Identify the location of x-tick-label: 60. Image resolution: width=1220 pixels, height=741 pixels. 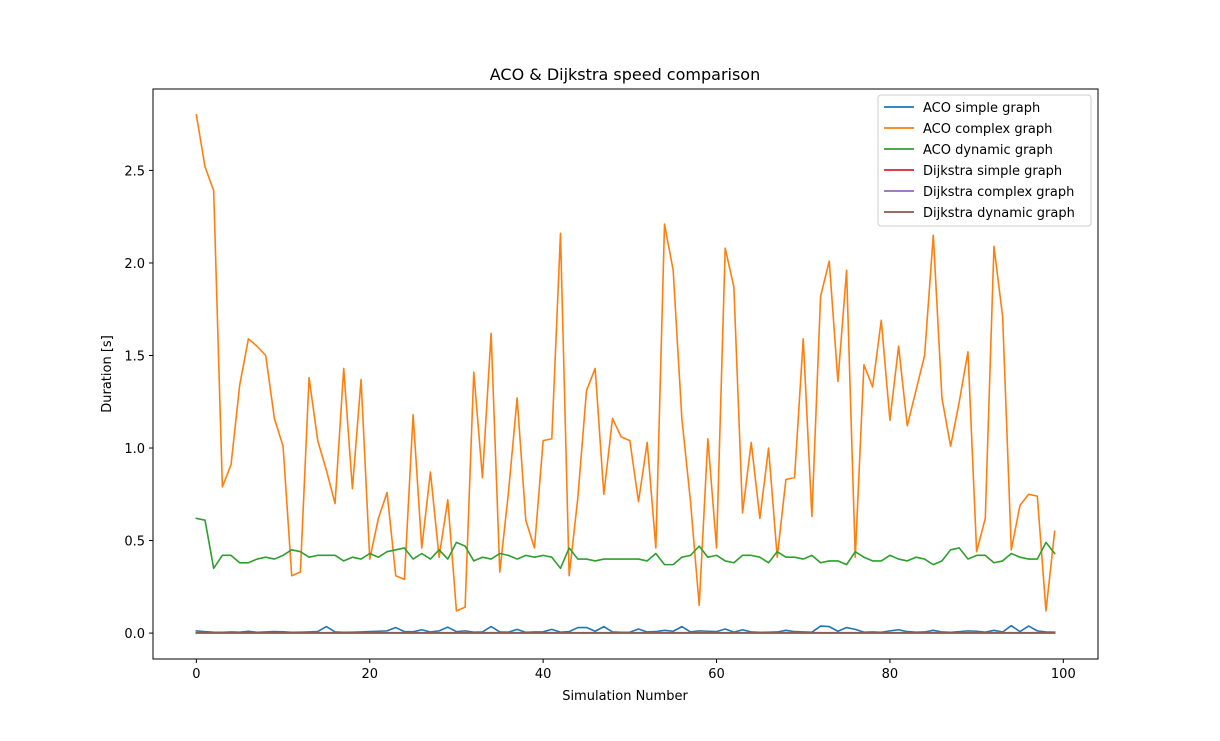
(716, 674).